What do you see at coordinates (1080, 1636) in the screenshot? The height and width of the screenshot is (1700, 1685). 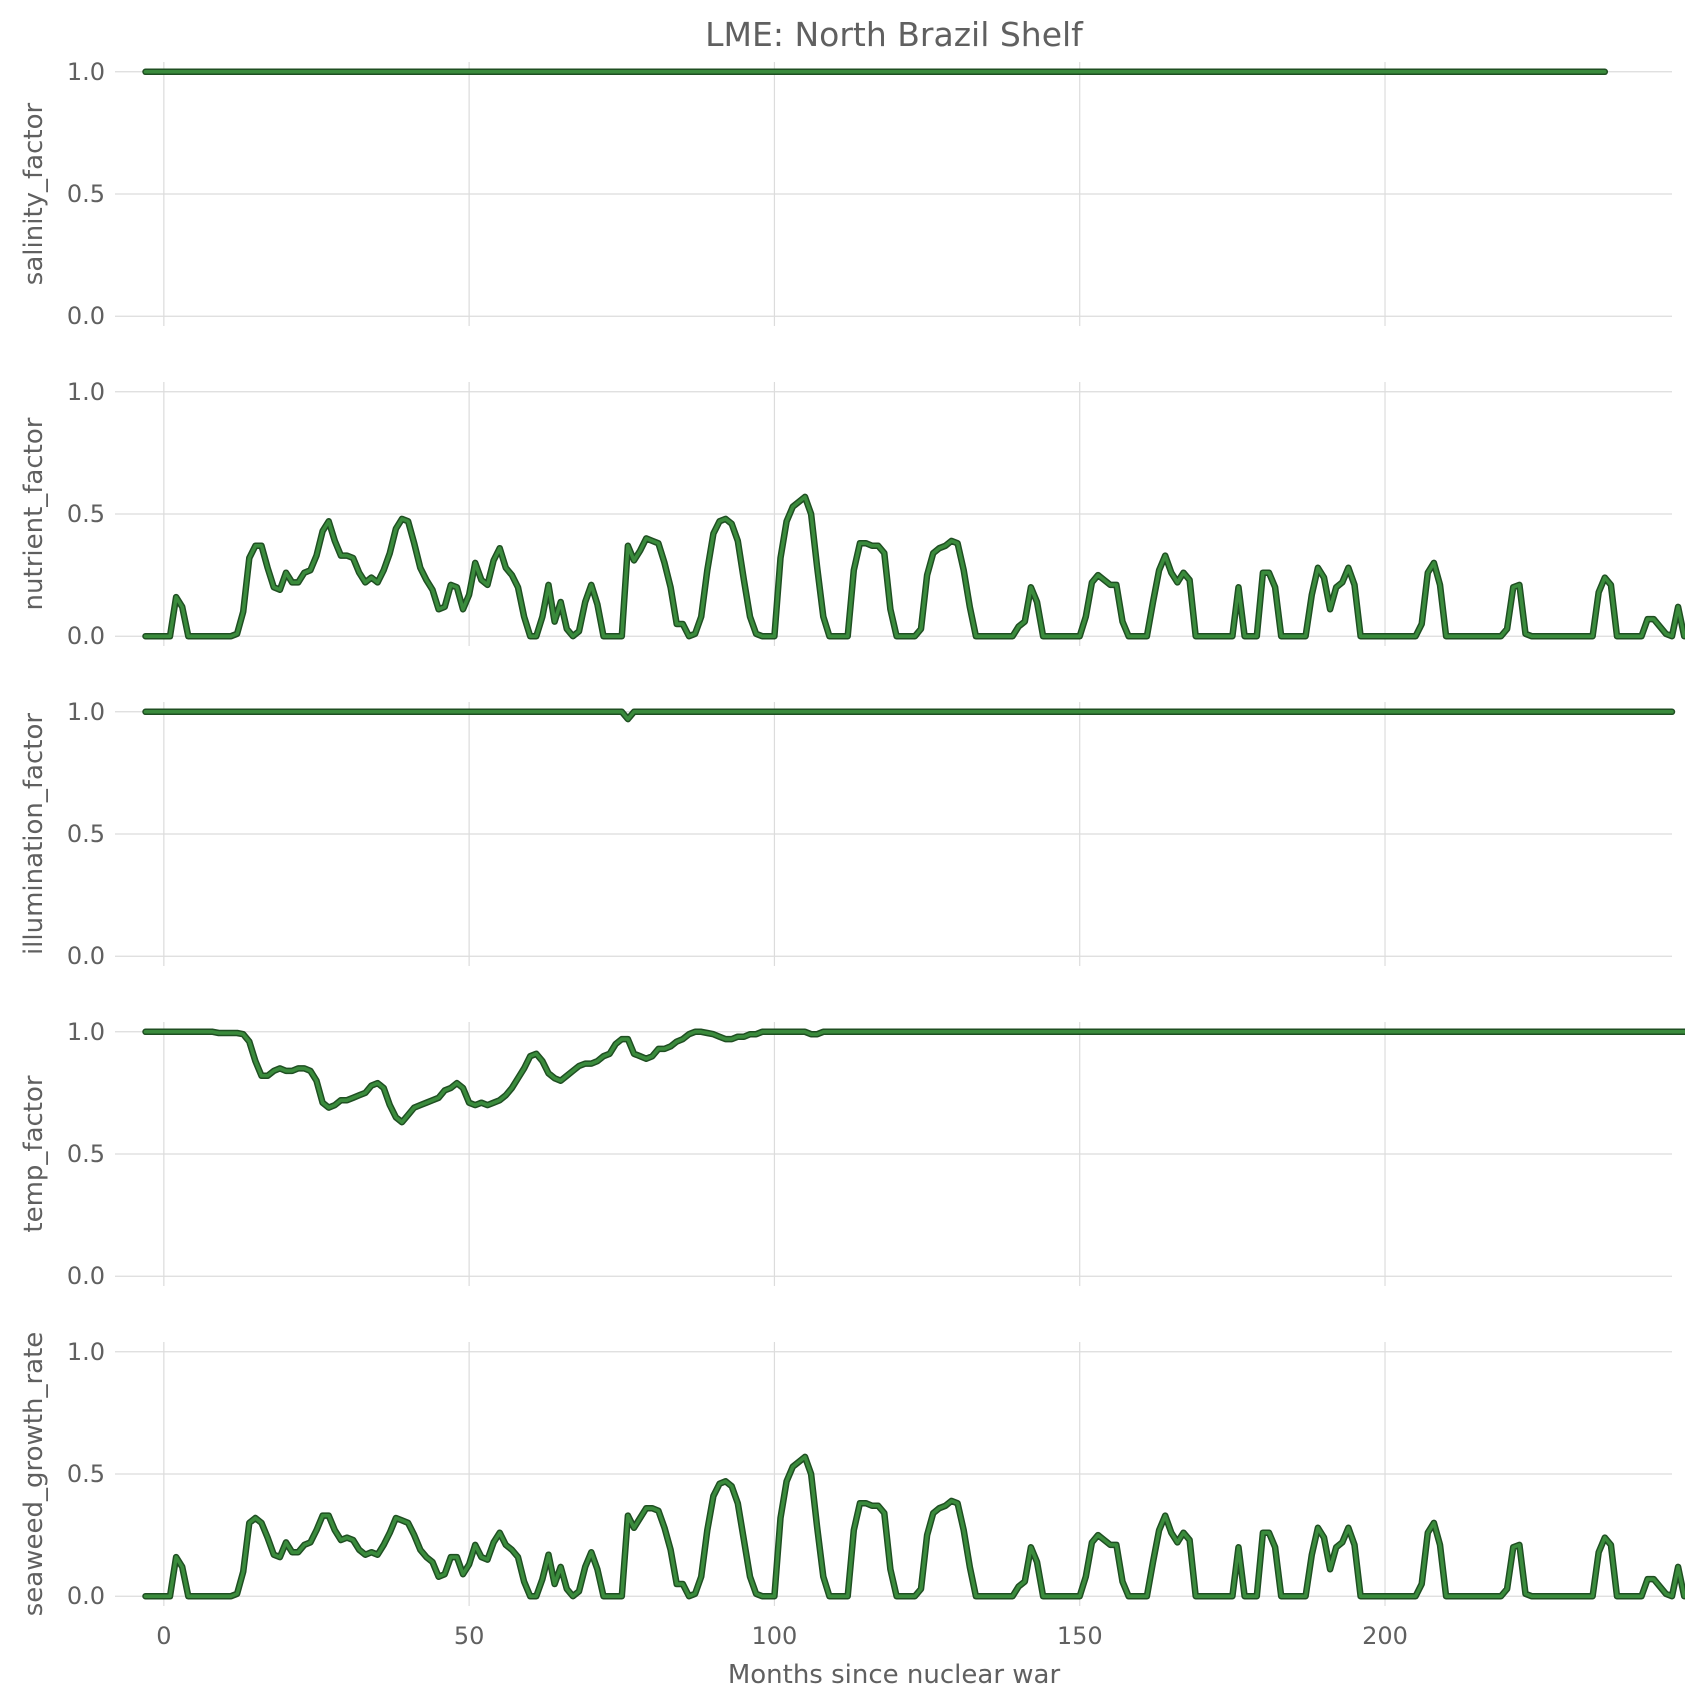 I see `x-tick-label: 150` at bounding box center [1080, 1636].